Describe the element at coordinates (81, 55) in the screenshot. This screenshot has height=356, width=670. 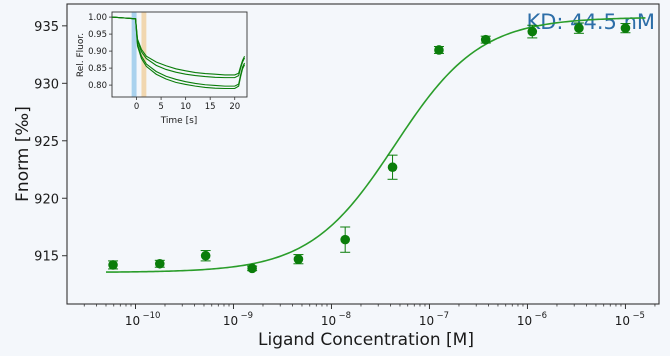
I see `inset-y-axis-label: Rel. Fluor.` at that location.